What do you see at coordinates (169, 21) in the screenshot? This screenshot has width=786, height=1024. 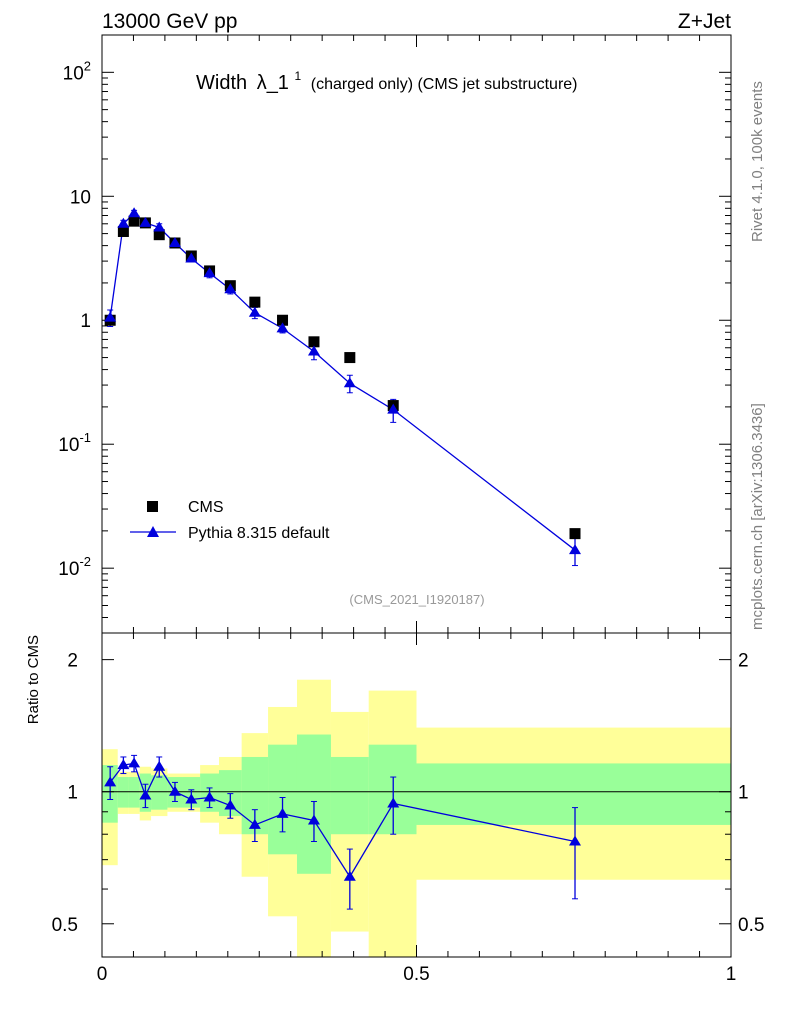 I see `energy-label: 13000 GeV pp` at bounding box center [169, 21].